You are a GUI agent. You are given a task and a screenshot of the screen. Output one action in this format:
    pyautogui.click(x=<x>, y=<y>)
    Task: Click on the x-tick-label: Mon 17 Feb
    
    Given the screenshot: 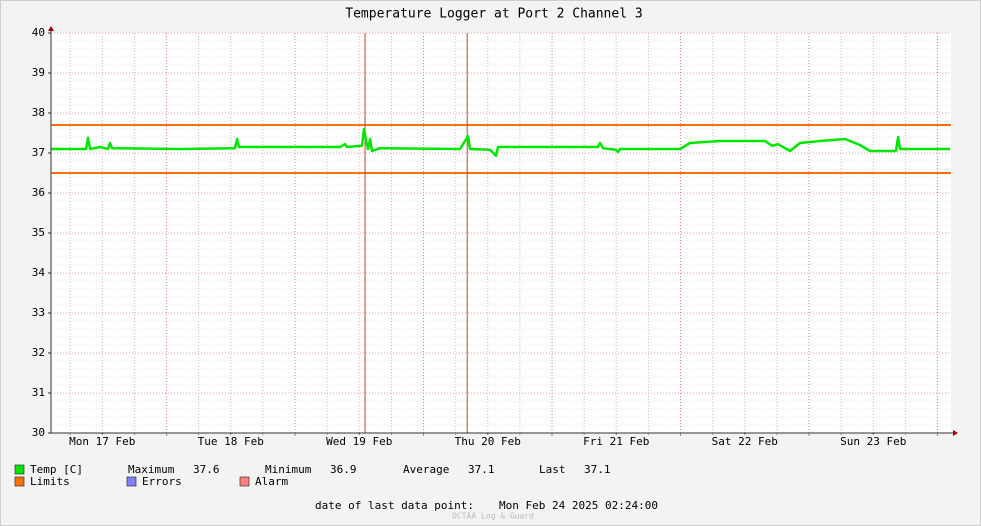 What is the action you would take?
    pyautogui.click(x=102, y=441)
    